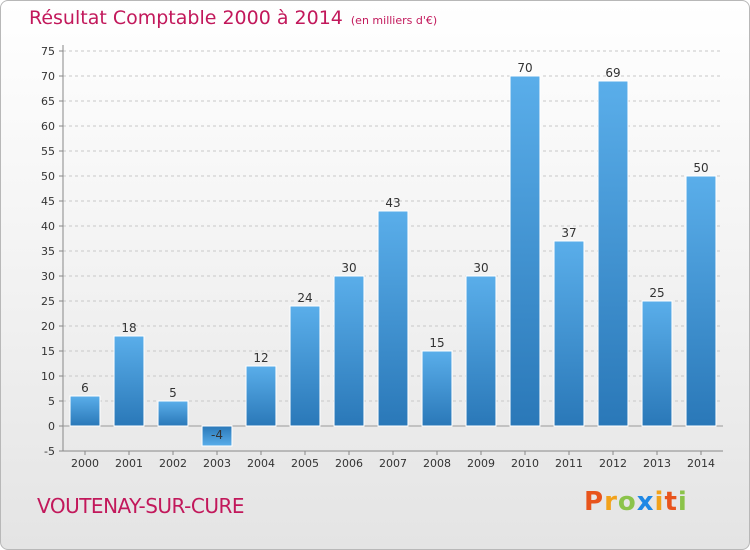 The height and width of the screenshot is (550, 750). I want to click on proxiti-logo: Proxiti, so click(636, 502).